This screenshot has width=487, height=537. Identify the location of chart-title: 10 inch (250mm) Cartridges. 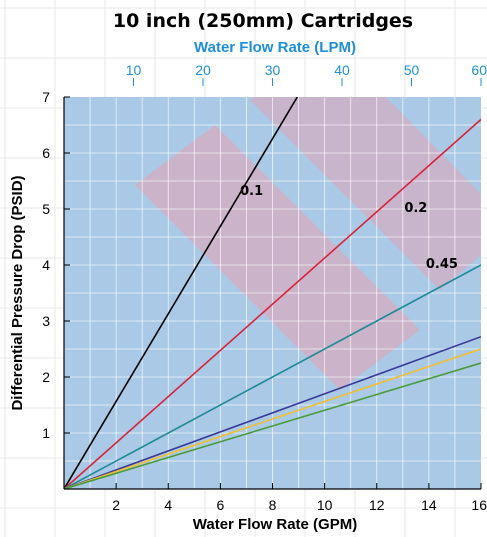
(263, 21).